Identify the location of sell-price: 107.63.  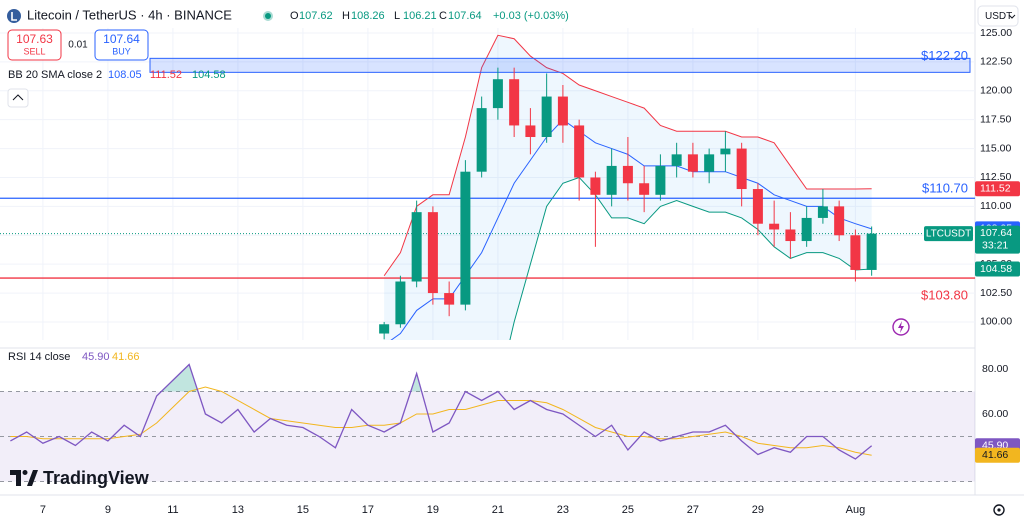
(34, 39).